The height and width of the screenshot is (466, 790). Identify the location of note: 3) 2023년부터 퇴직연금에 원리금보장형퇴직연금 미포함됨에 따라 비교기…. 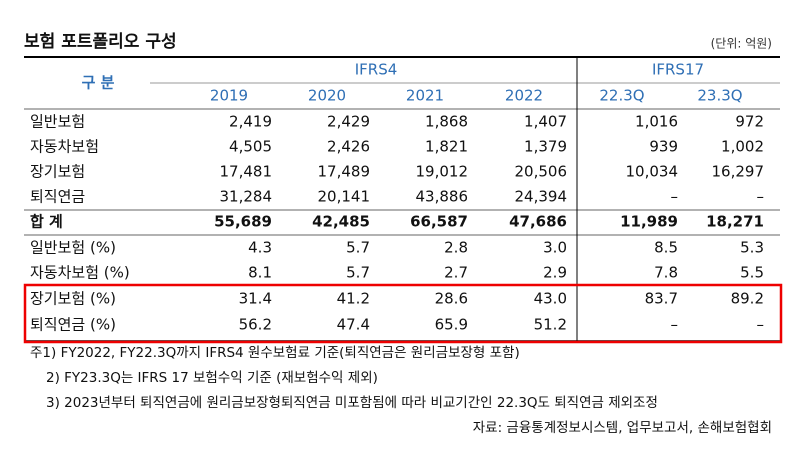
(352, 403).